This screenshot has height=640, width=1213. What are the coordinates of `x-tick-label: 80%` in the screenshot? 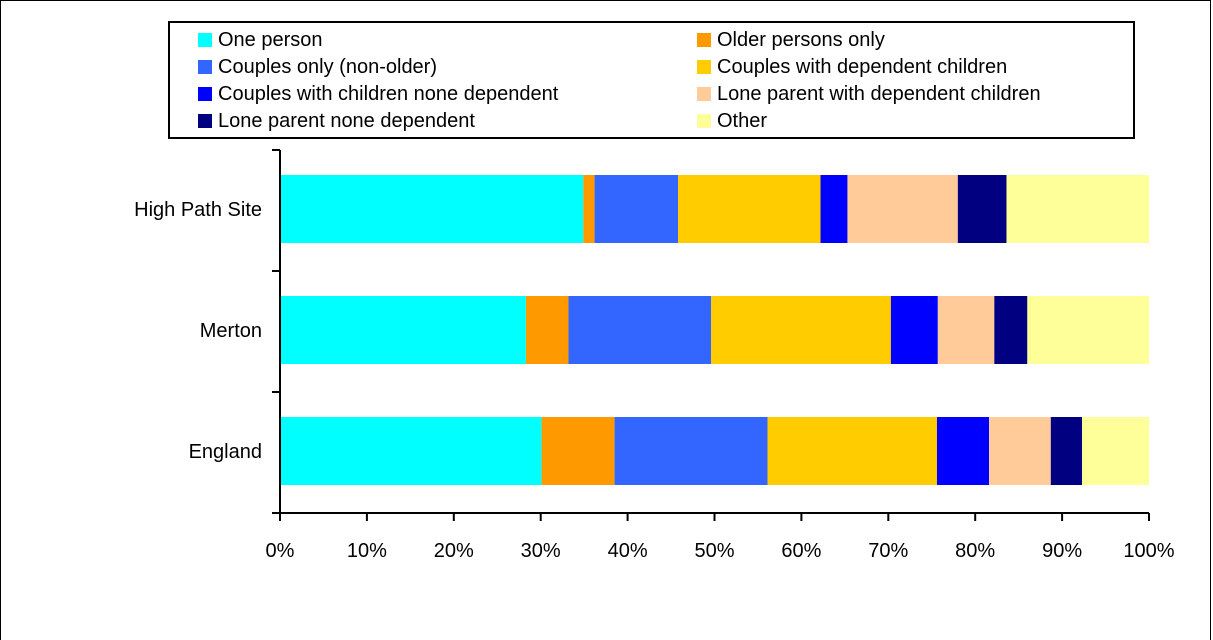 It's located at (975, 551).